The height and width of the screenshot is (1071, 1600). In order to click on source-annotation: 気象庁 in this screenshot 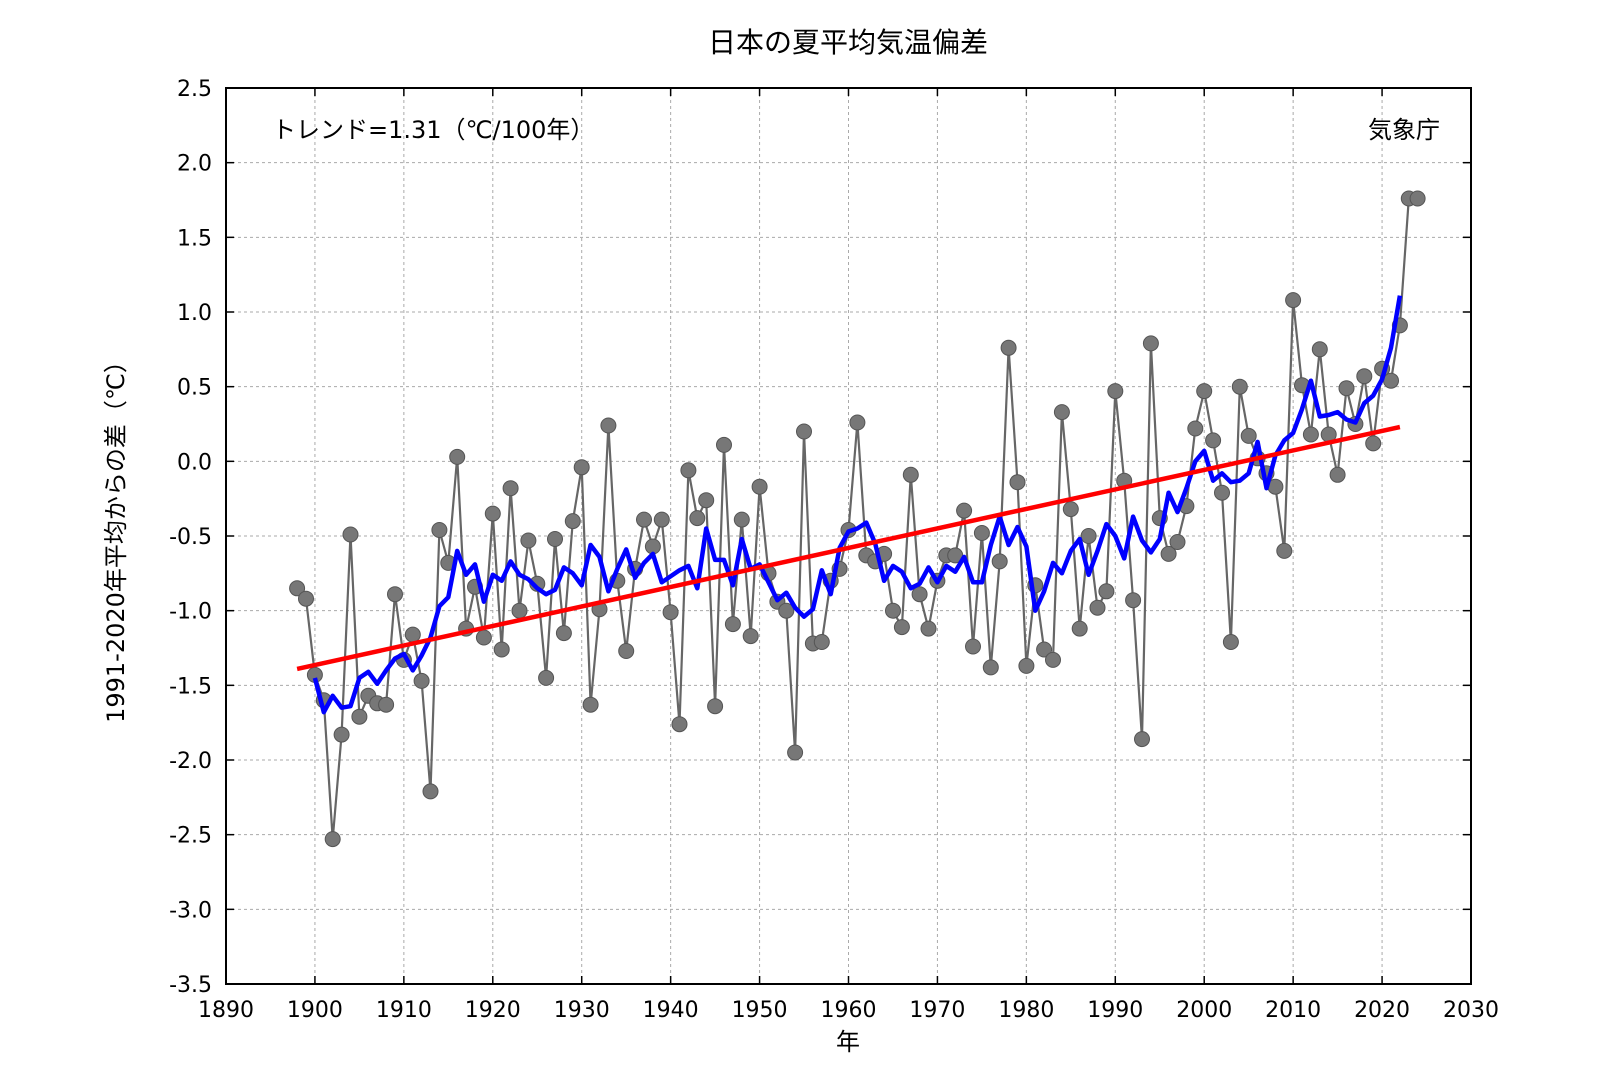, I will do `click(1404, 130)`.